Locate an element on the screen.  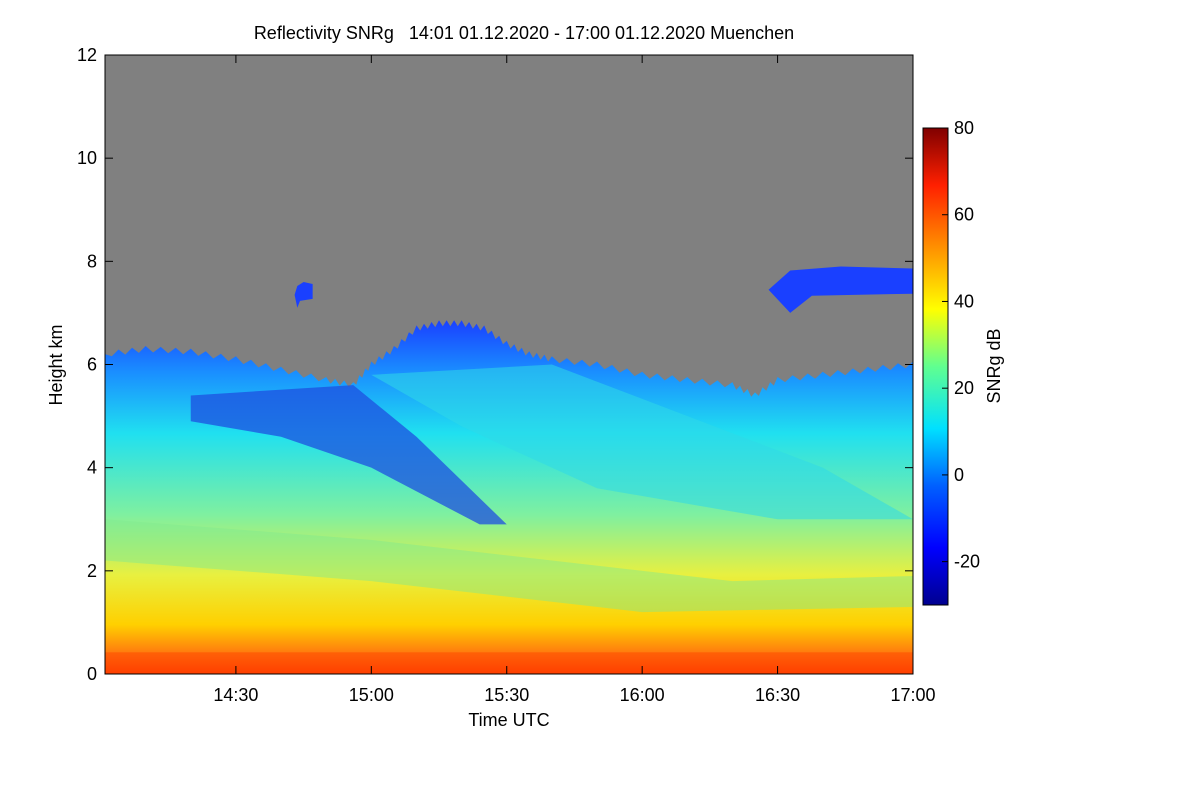
x-axis-label: Time UTC is located at coordinates (508, 720).